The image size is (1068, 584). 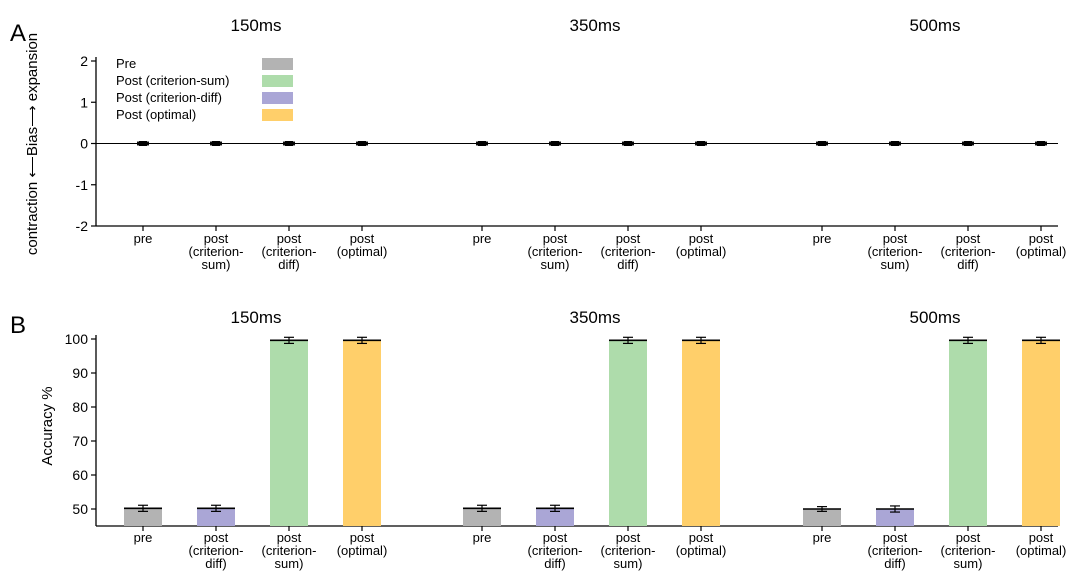 I want to click on panel-a-y-tick-label: 0, so click(x=84, y=144).